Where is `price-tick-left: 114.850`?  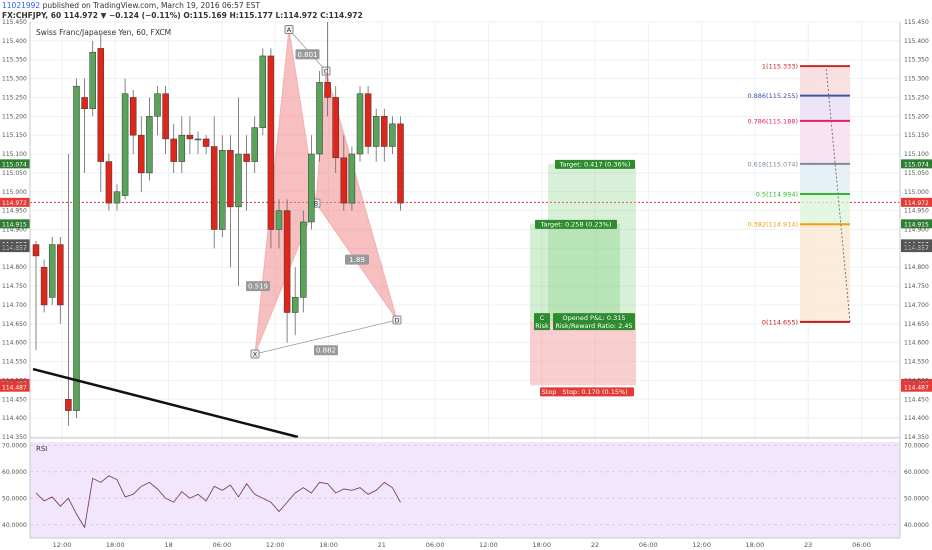 price-tick-left: 114.850 is located at coordinates (14, 248).